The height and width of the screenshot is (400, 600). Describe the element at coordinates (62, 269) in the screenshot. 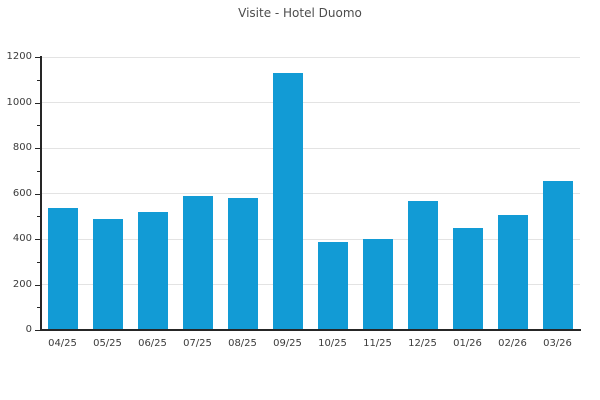

I see `bar-04/25` at that location.